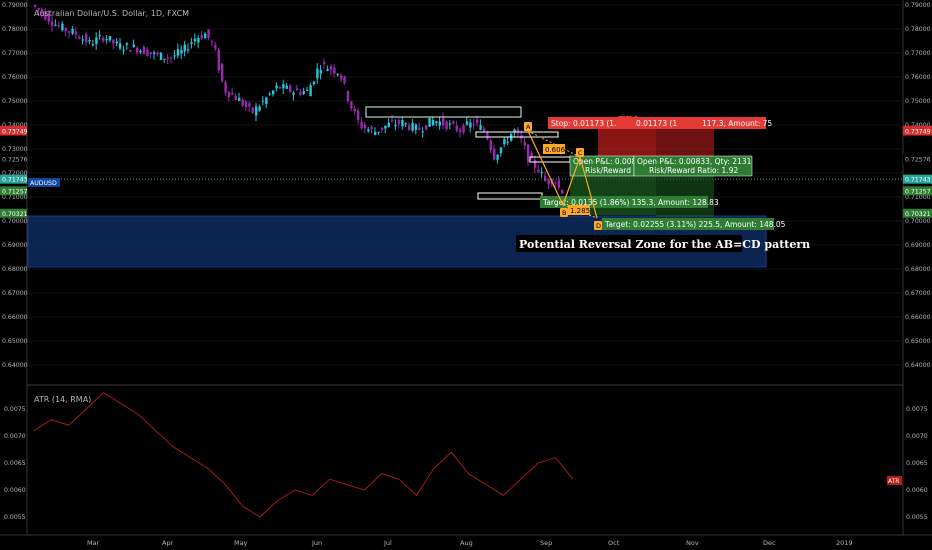 This screenshot has width=932, height=550. What do you see at coordinates (562, 174) in the screenshot?
I see `abcd-pattern-line` at bounding box center [562, 174].